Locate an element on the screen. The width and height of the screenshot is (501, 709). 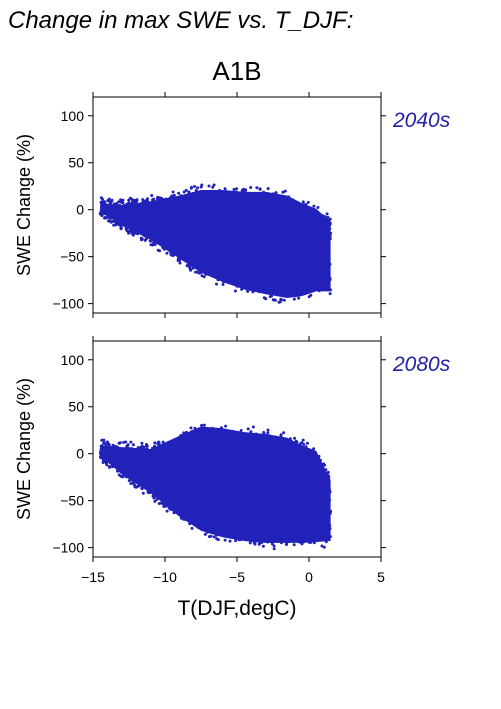
x-tick-label: −10 is located at coordinates (165, 577).